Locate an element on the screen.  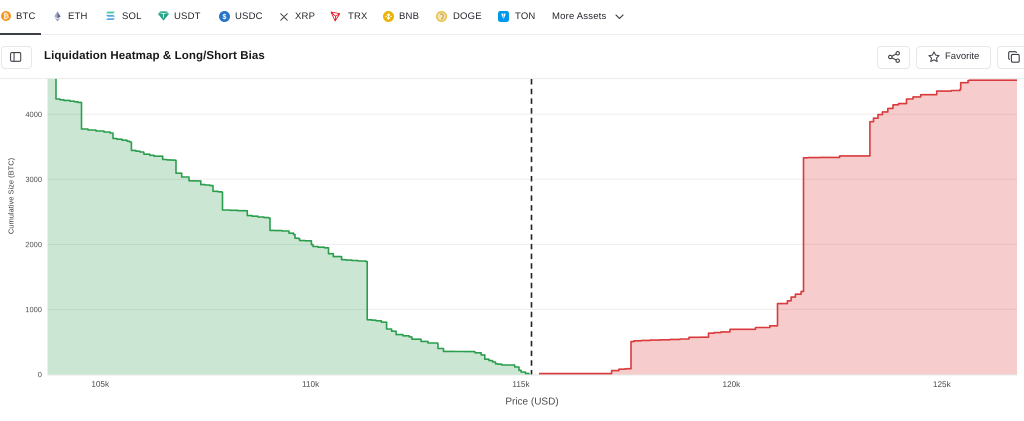
svg-text: Price (USD) is located at coordinates (531, 401).